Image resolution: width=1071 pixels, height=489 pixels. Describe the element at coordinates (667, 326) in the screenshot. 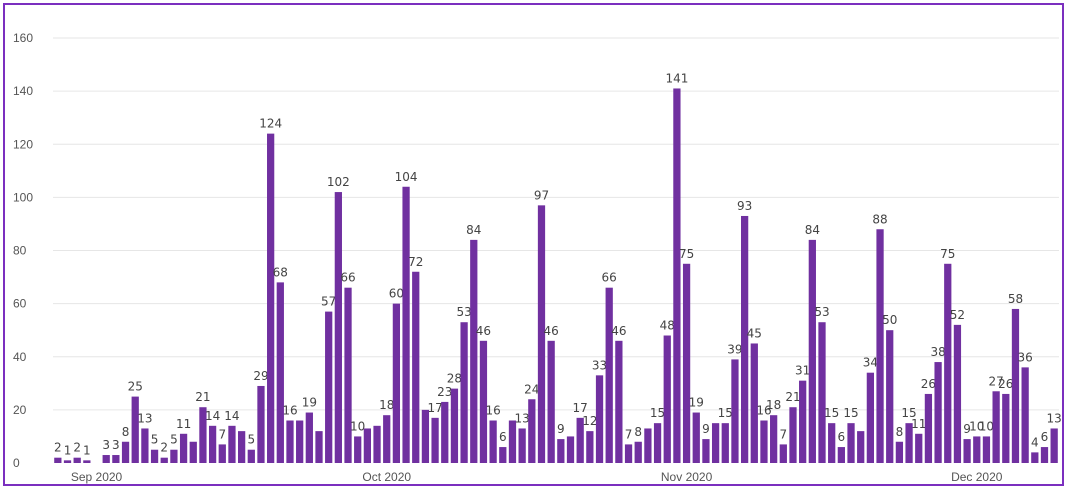

I see `data-label: 48` at that location.